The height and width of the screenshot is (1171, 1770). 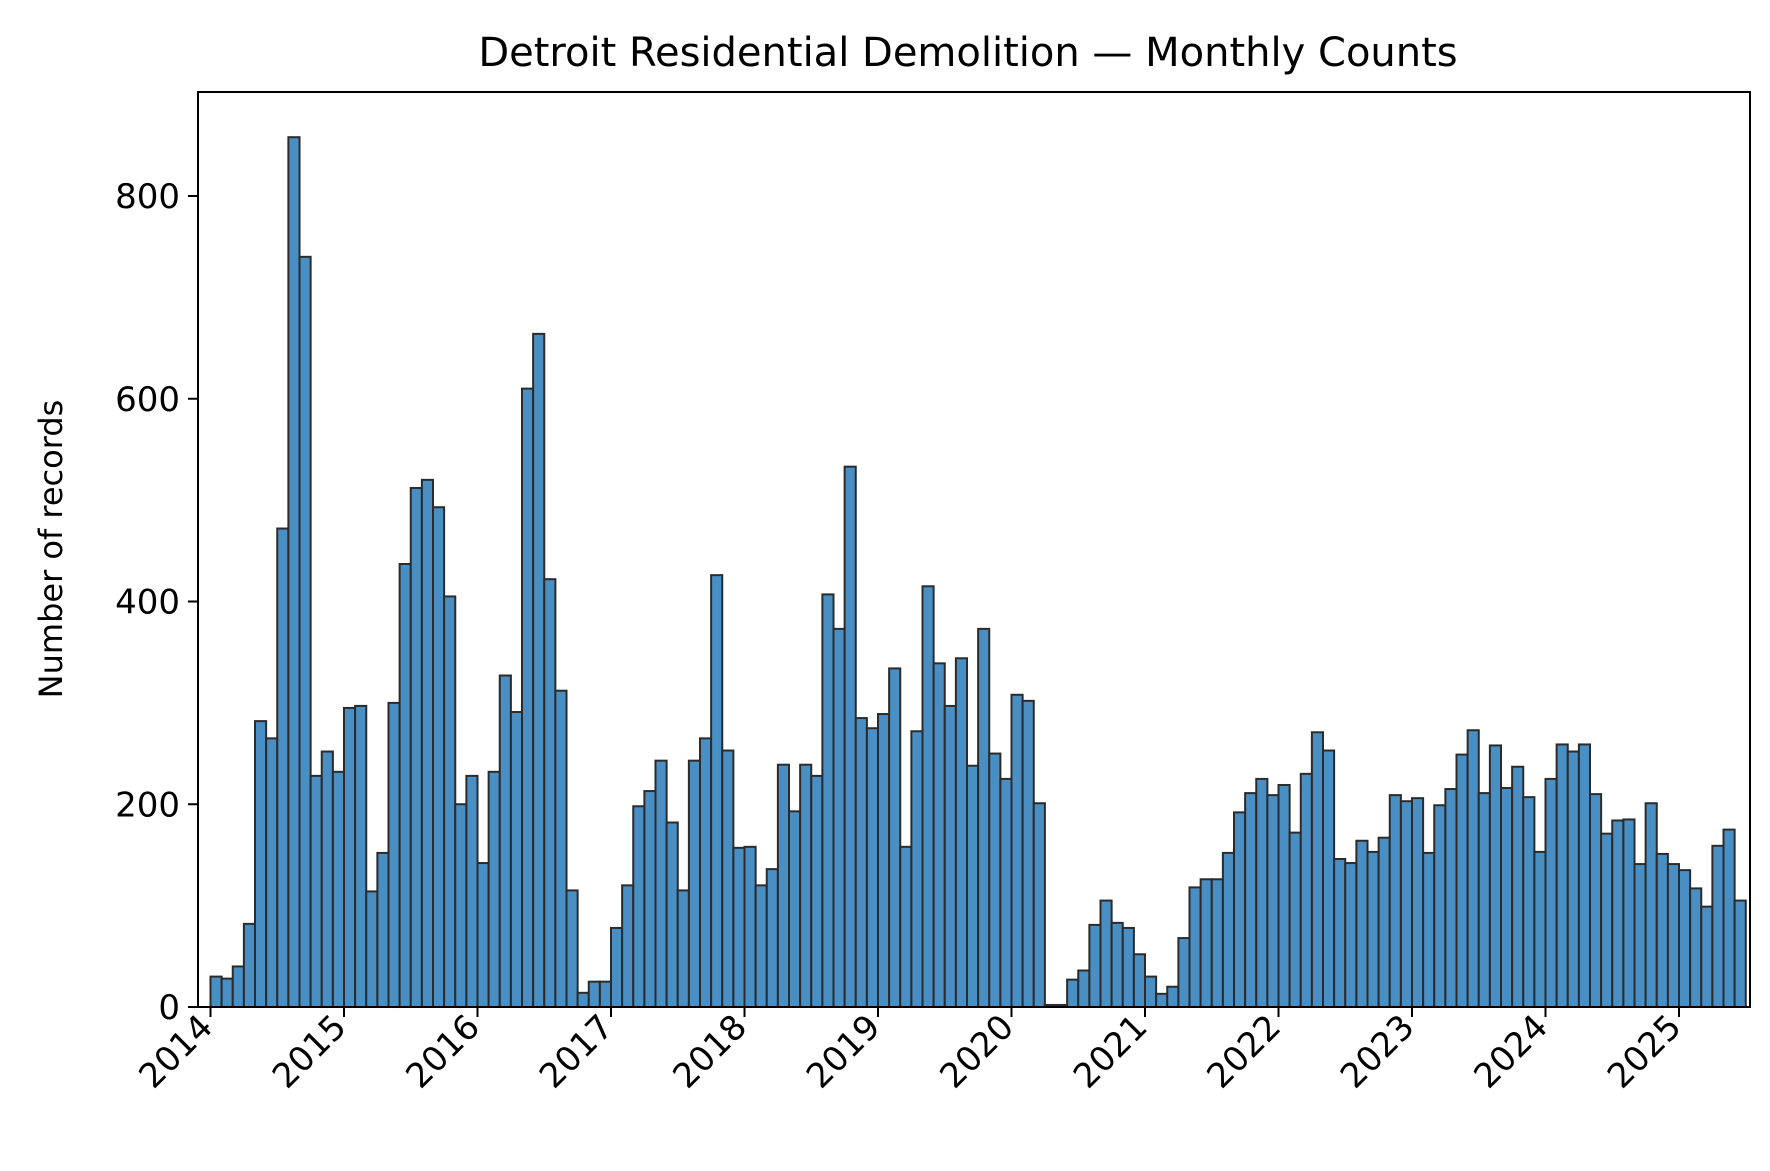 What do you see at coordinates (147, 197) in the screenshot?
I see `y-tick-label: 800` at bounding box center [147, 197].